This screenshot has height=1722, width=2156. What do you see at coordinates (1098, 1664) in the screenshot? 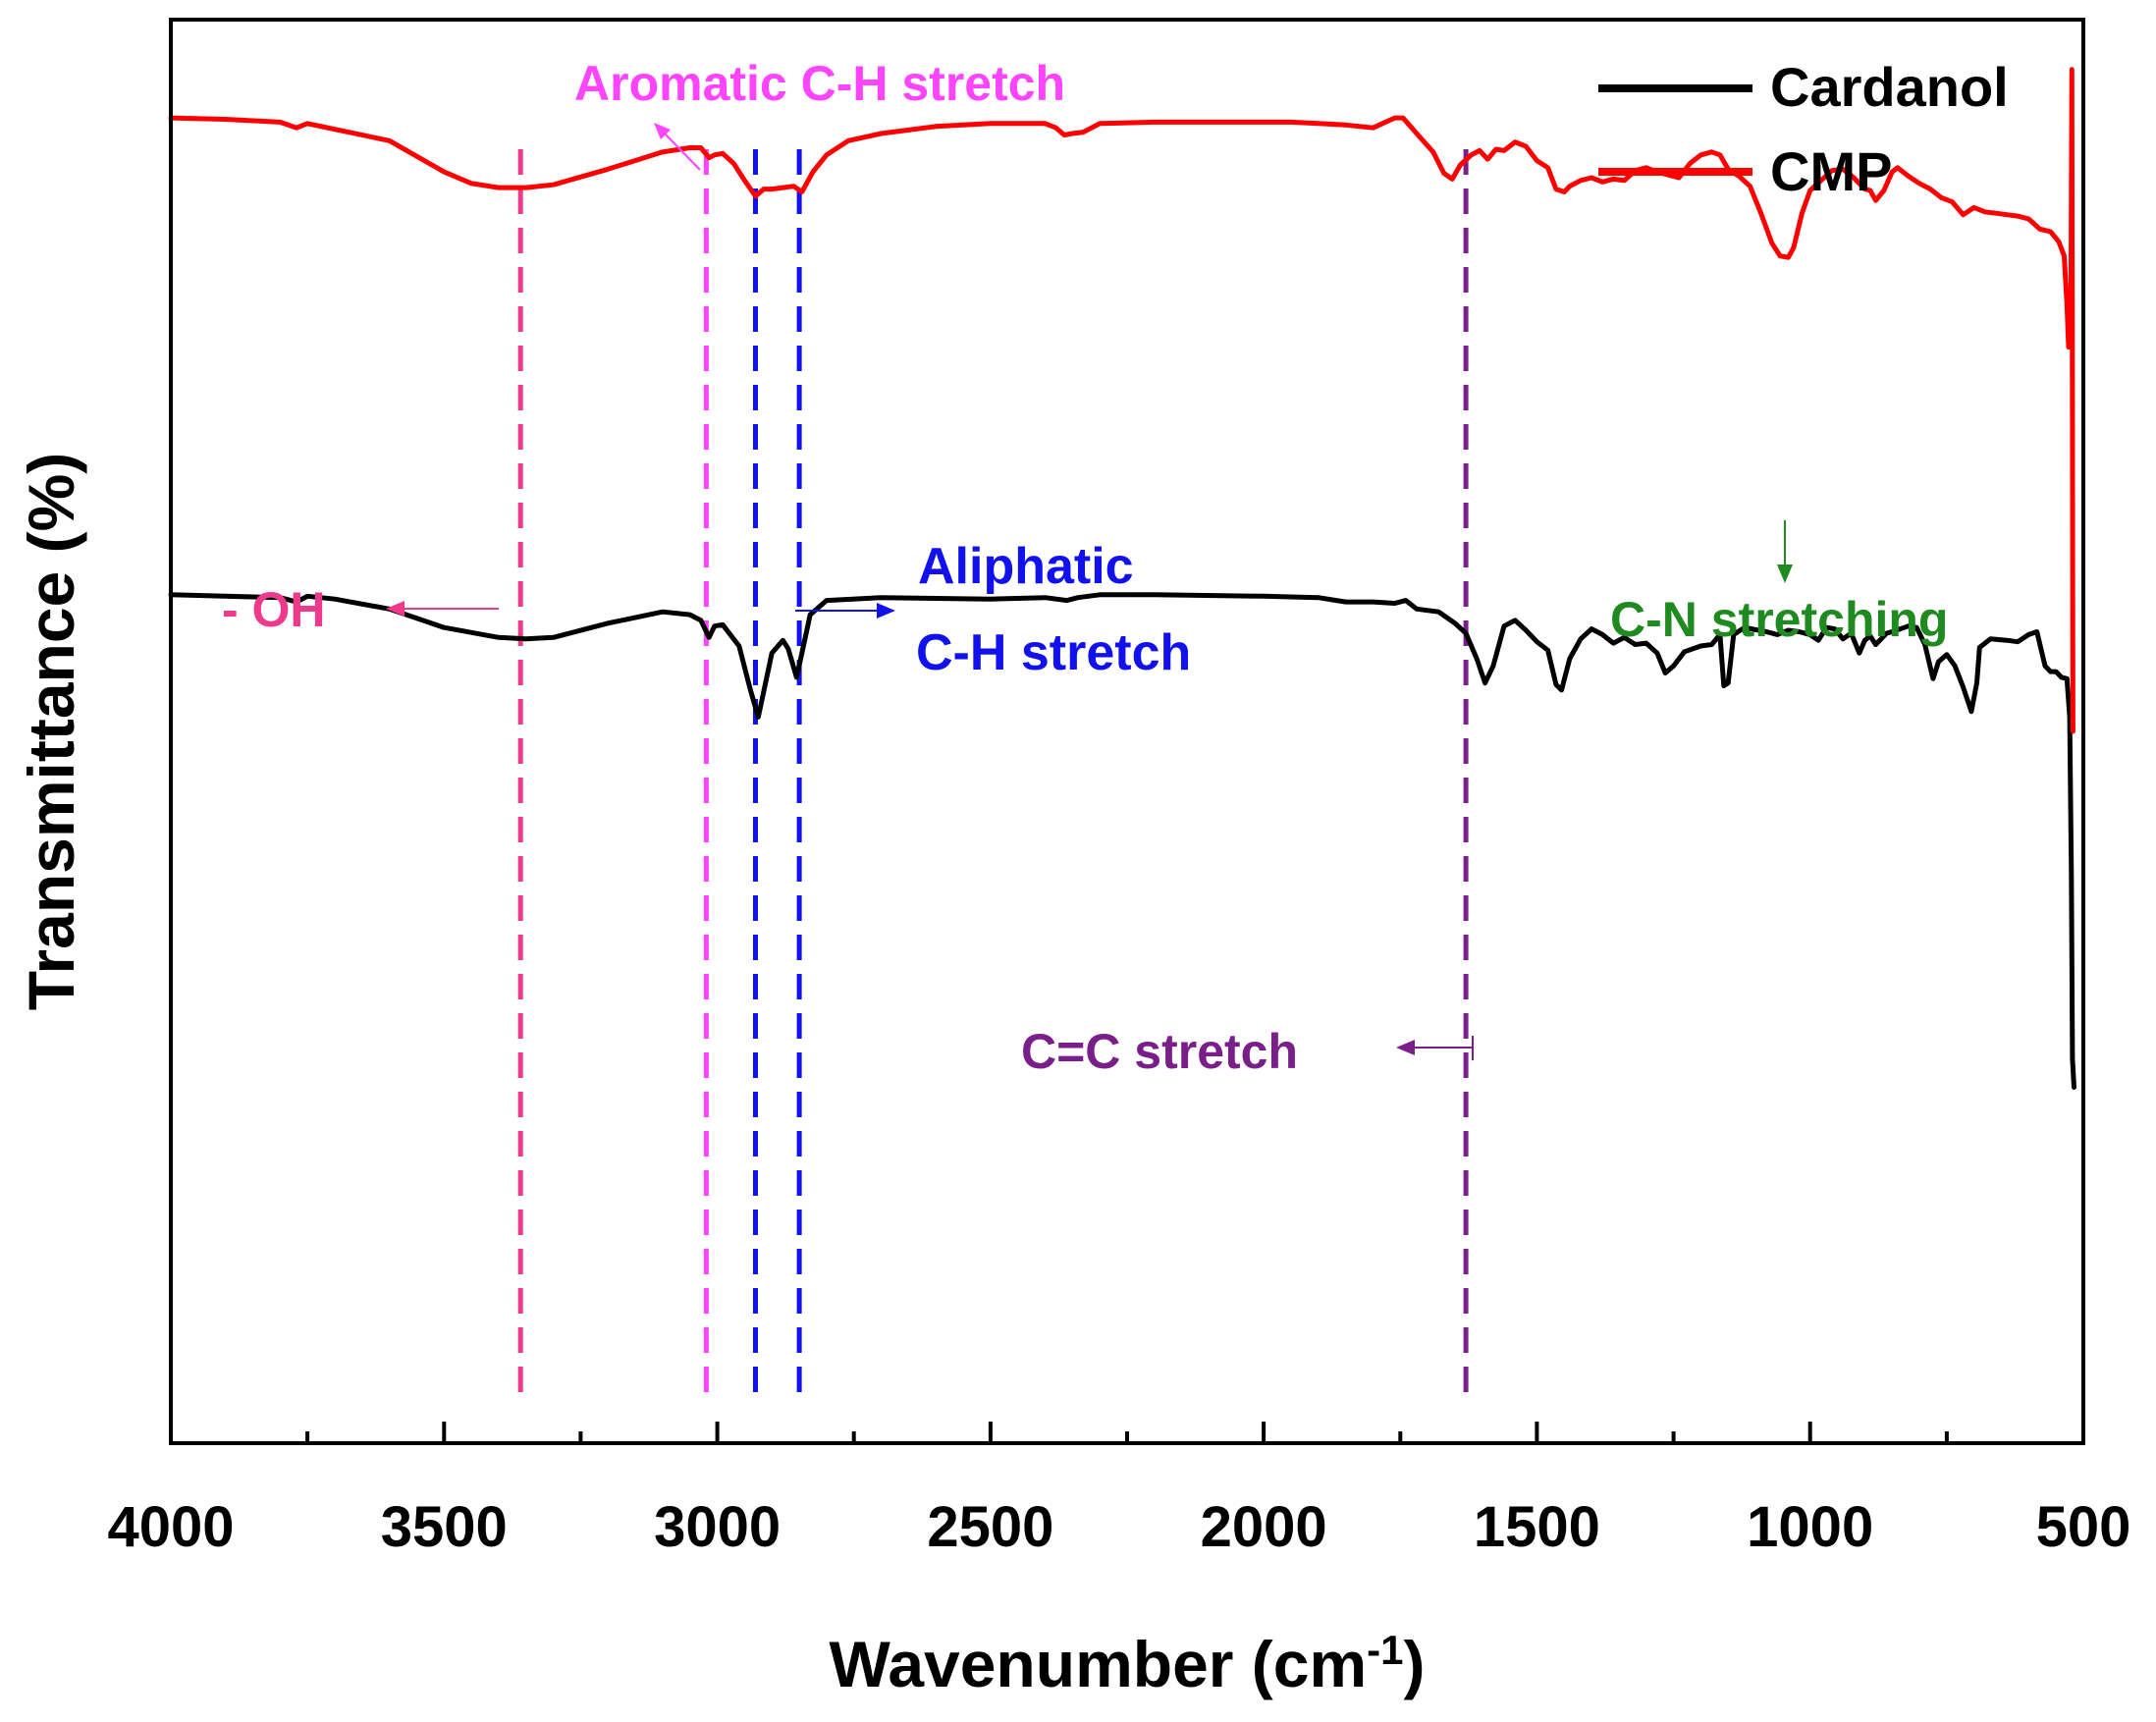
I see `x-axis-label-main: Wavenumber (cm` at bounding box center [1098, 1664].